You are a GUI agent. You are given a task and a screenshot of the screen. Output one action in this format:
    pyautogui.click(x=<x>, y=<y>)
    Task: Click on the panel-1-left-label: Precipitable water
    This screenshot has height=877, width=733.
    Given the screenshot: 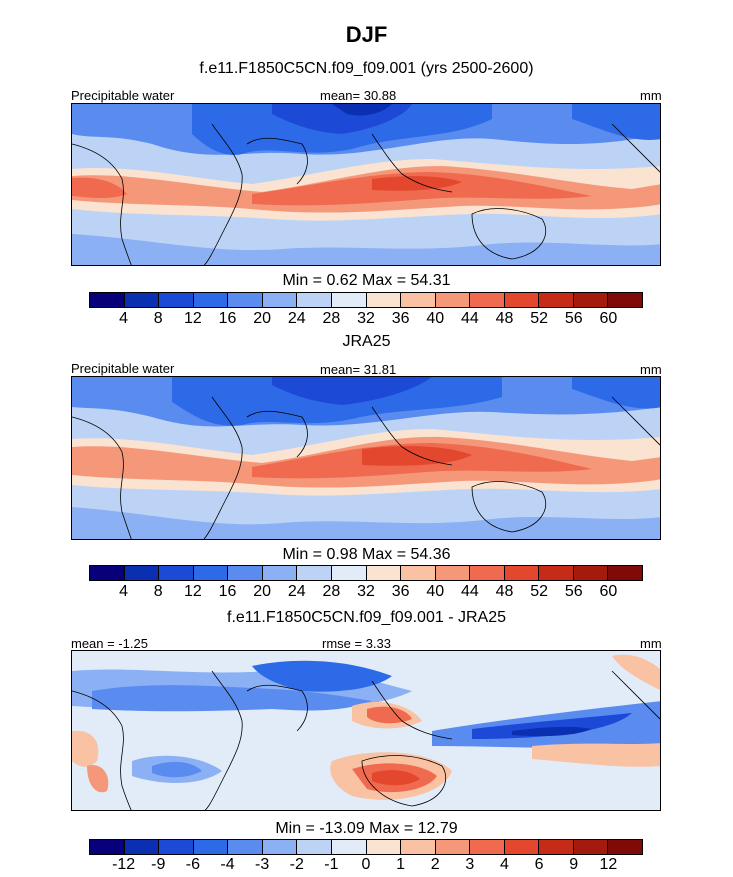 What is the action you would take?
    pyautogui.click(x=123, y=95)
    